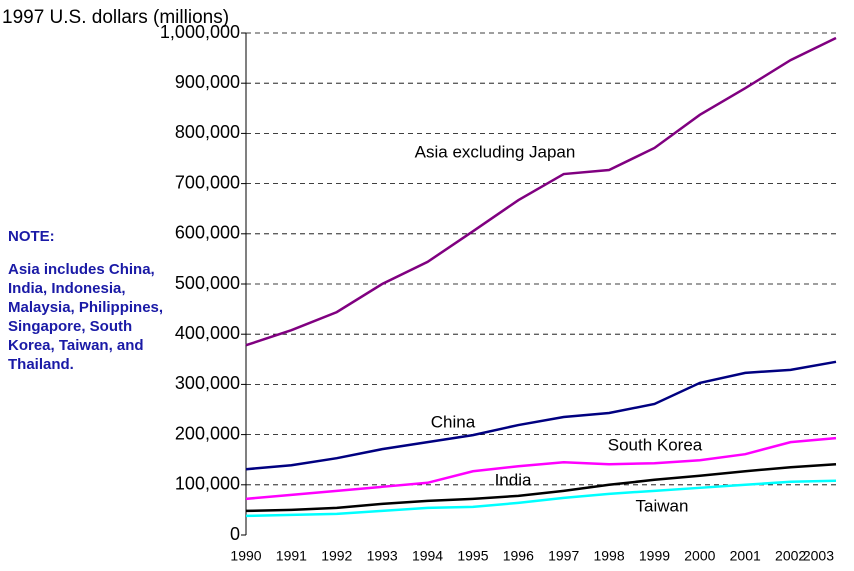  What do you see at coordinates (207, 383) in the screenshot?
I see `y-tick-label: 300,000` at bounding box center [207, 383].